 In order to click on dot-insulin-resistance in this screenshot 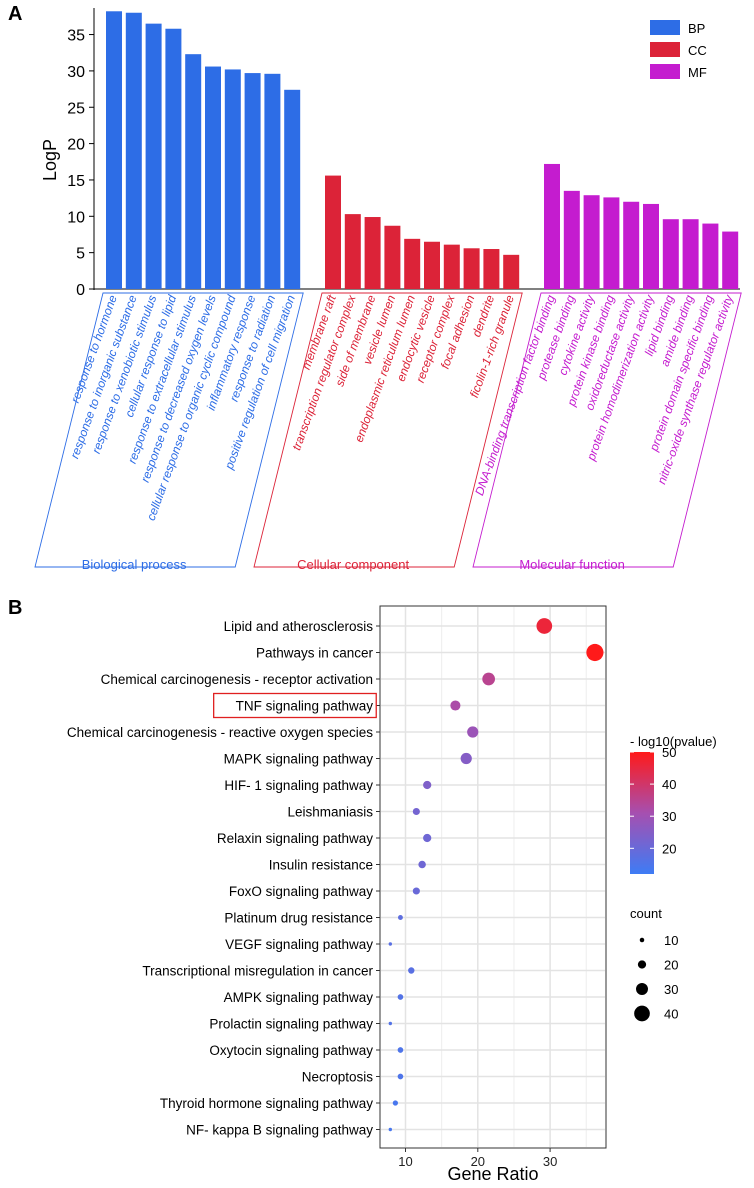, I will do `click(422, 864)`.